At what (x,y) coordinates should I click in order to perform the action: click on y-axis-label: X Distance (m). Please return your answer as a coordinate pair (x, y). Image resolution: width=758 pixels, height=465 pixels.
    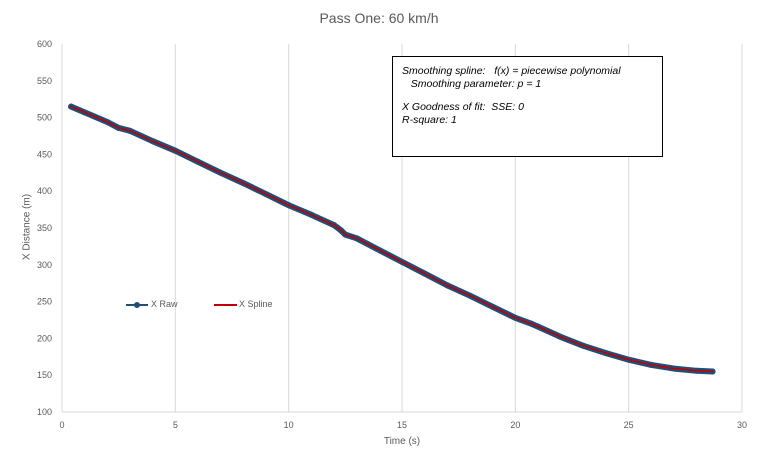
    Looking at the image, I should click on (27, 227).